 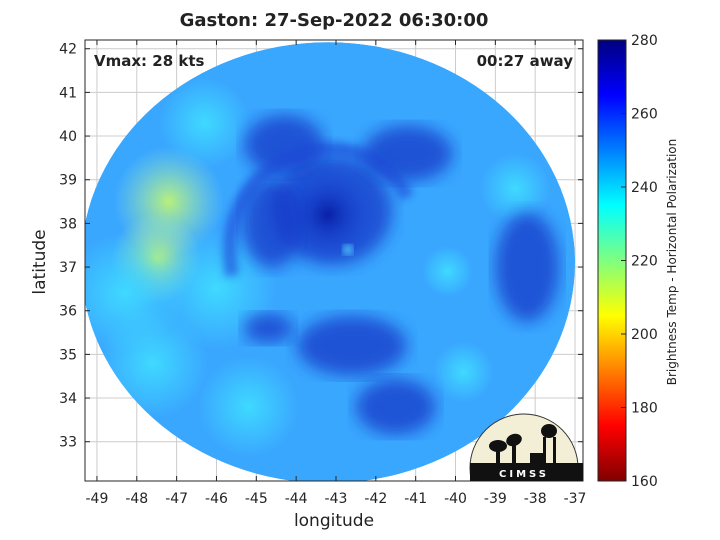 I want to click on y-tick-label: 35, so click(x=68, y=355).